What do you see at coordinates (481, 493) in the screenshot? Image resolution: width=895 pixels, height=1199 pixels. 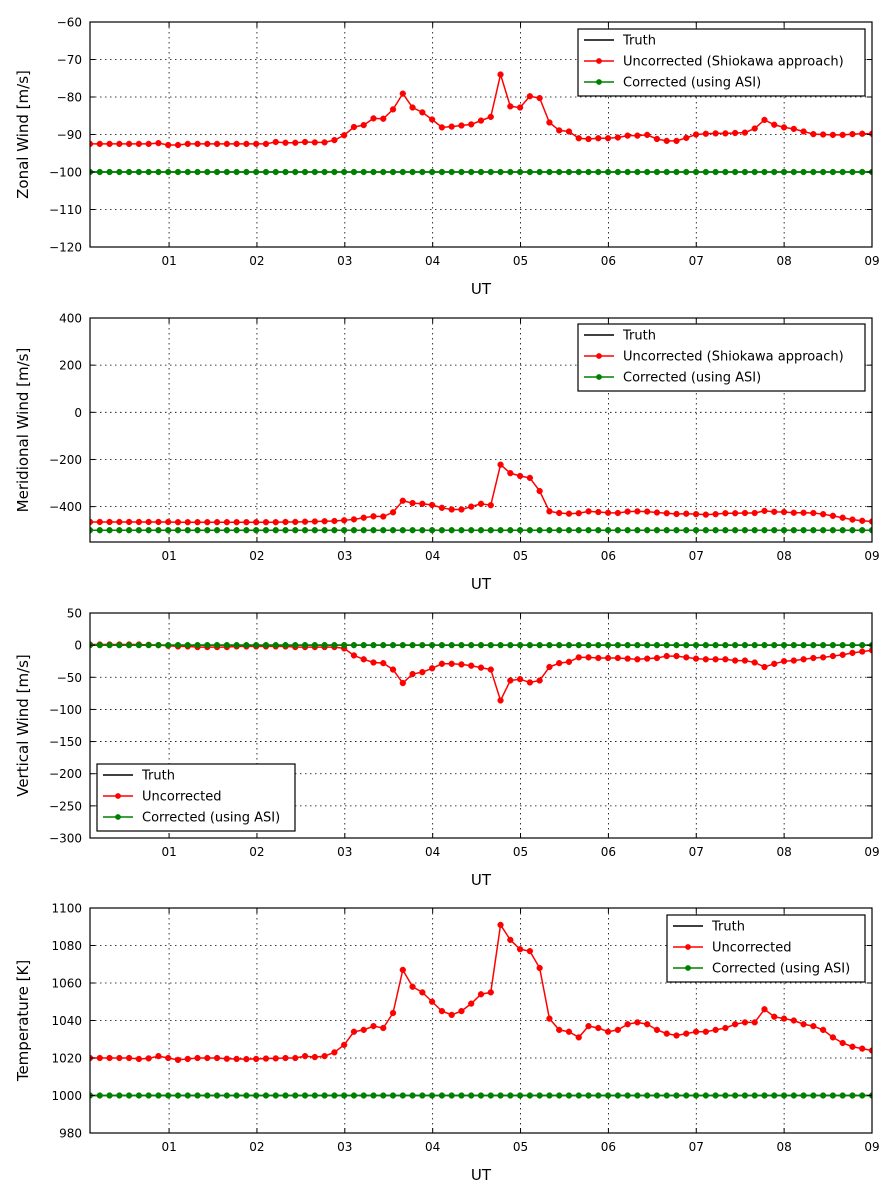 I see `series-uncorrected-shiokawa-approach-` at bounding box center [481, 493].